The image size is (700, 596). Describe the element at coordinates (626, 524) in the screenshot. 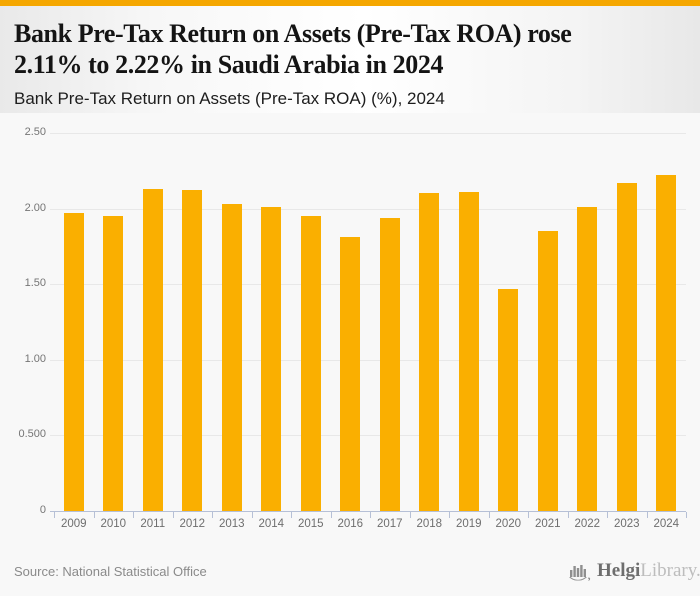

I see `x-axis-label-2023: 2023` at that location.